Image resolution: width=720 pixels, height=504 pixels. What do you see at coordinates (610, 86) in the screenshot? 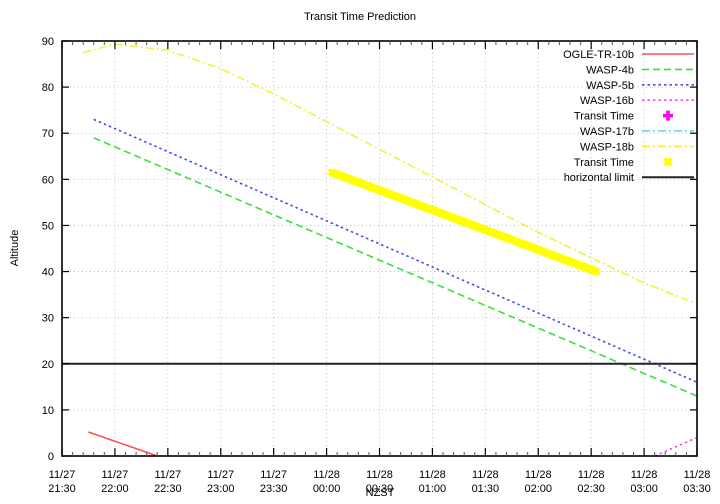
I see `legend-label: WASP-5b` at bounding box center [610, 86].